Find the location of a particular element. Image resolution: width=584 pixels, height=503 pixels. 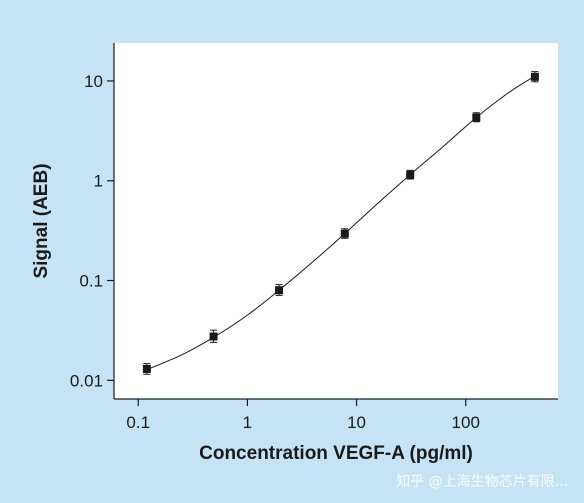

x-tick-label: 1 is located at coordinates (247, 422).